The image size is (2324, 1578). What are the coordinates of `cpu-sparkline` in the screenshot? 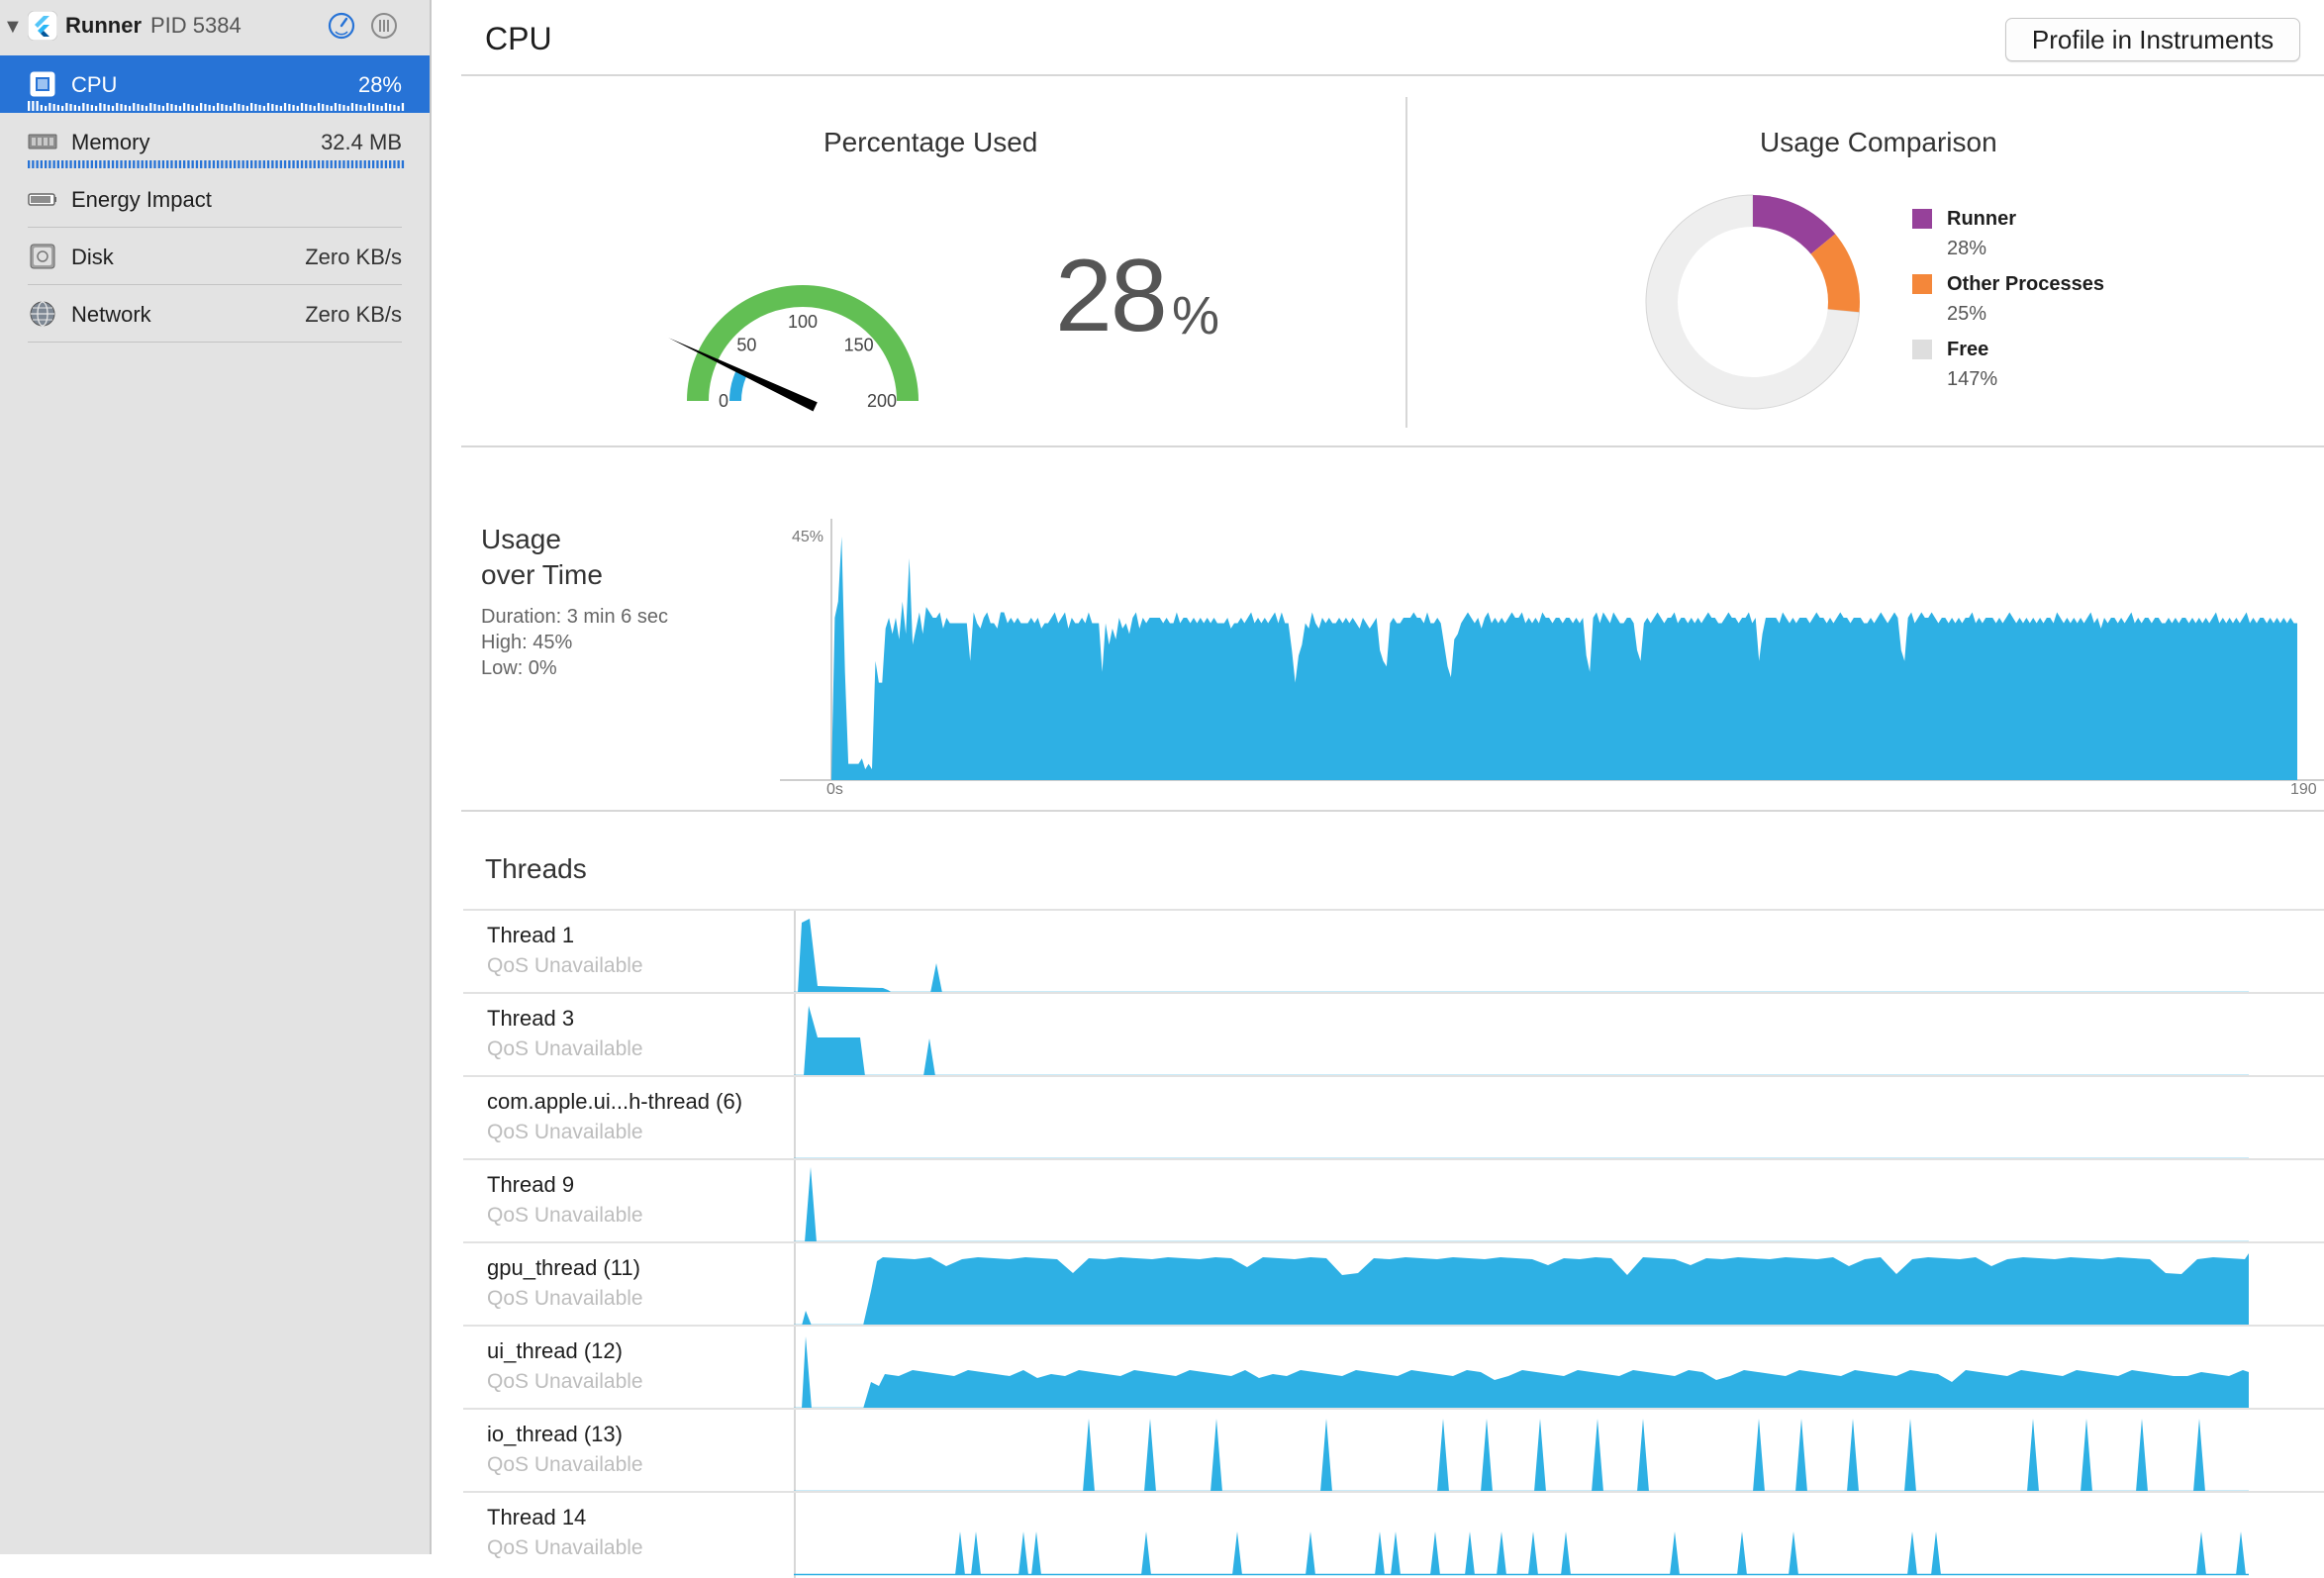 It's located at (216, 106).